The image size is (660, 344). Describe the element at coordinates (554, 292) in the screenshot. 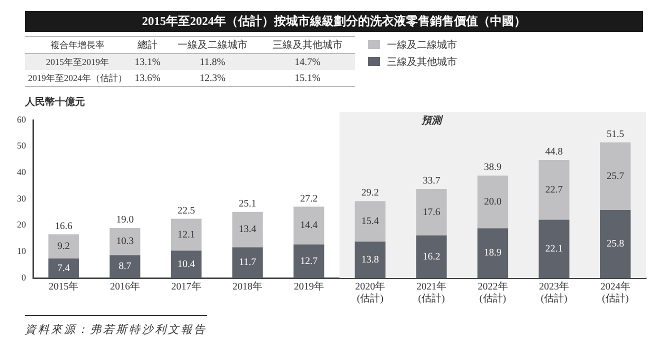

I see `x-tick-label: 2023年 (估計)` at that location.